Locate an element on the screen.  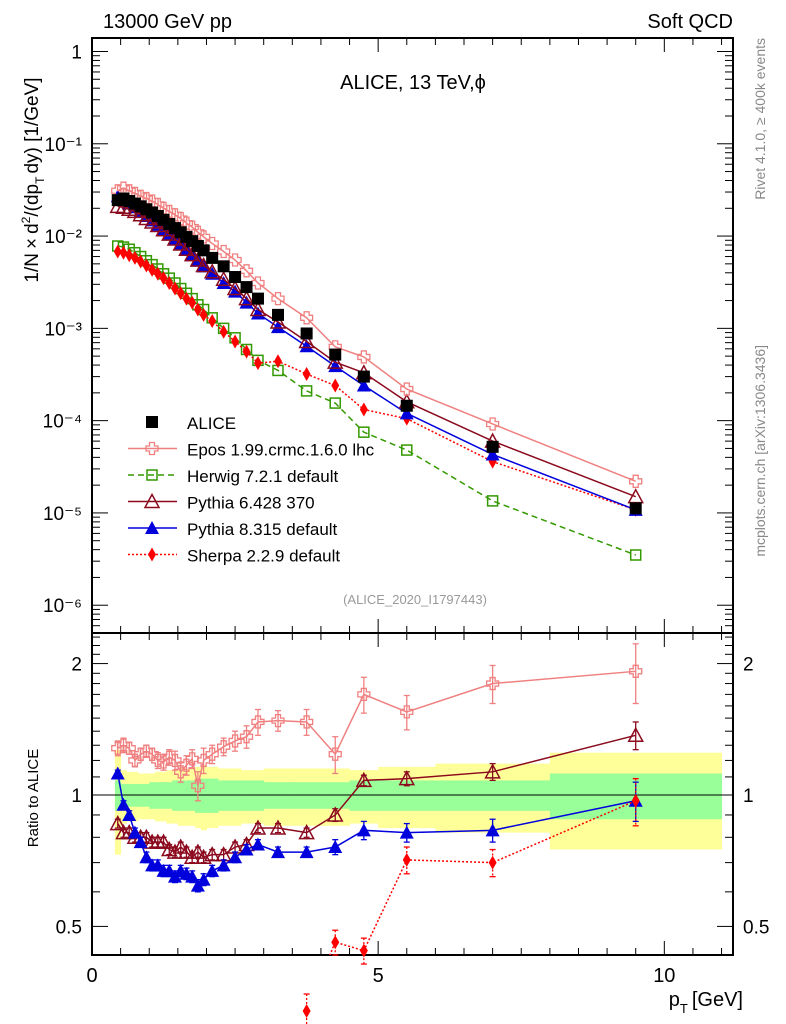
x-axis-label: pT [GeV] is located at coordinates (706, 1002).